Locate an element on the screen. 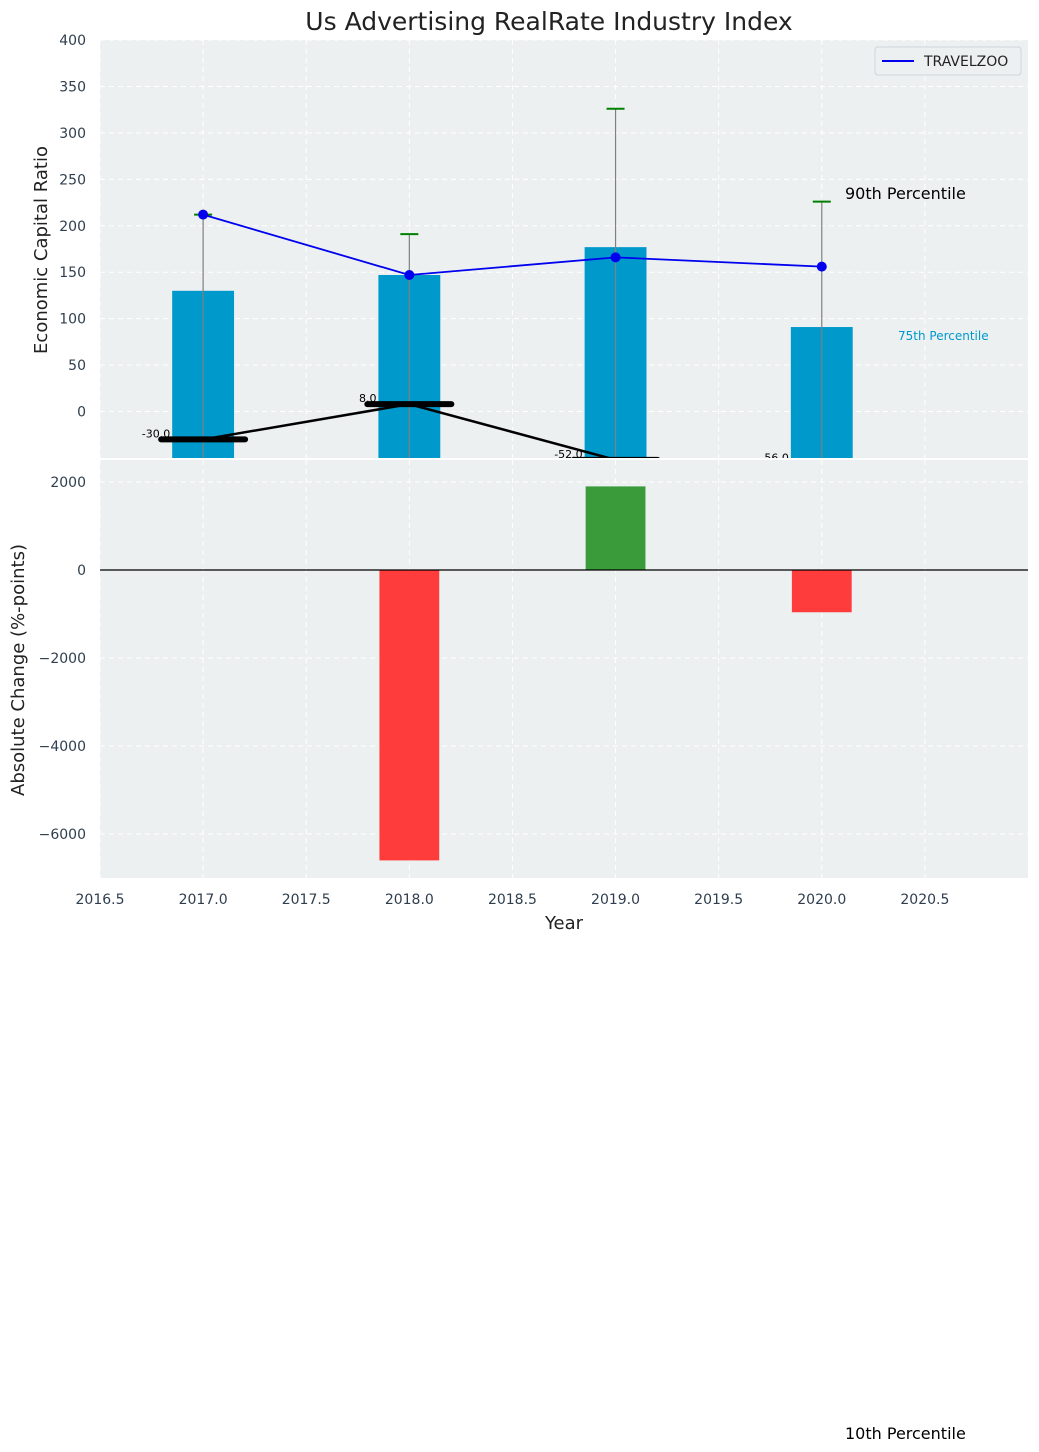  chart-title: Us Advertising RealRate Industry Index is located at coordinates (548, 21).